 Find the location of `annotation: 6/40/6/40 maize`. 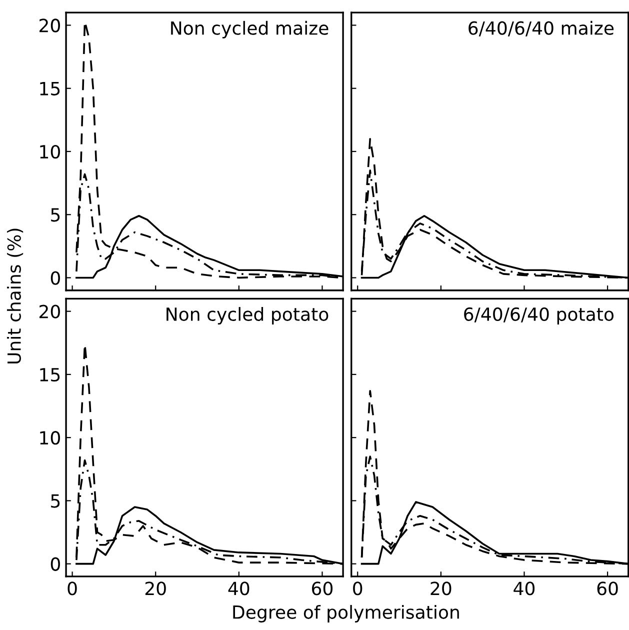

annotation: 6/40/6/40 maize is located at coordinates (541, 28).